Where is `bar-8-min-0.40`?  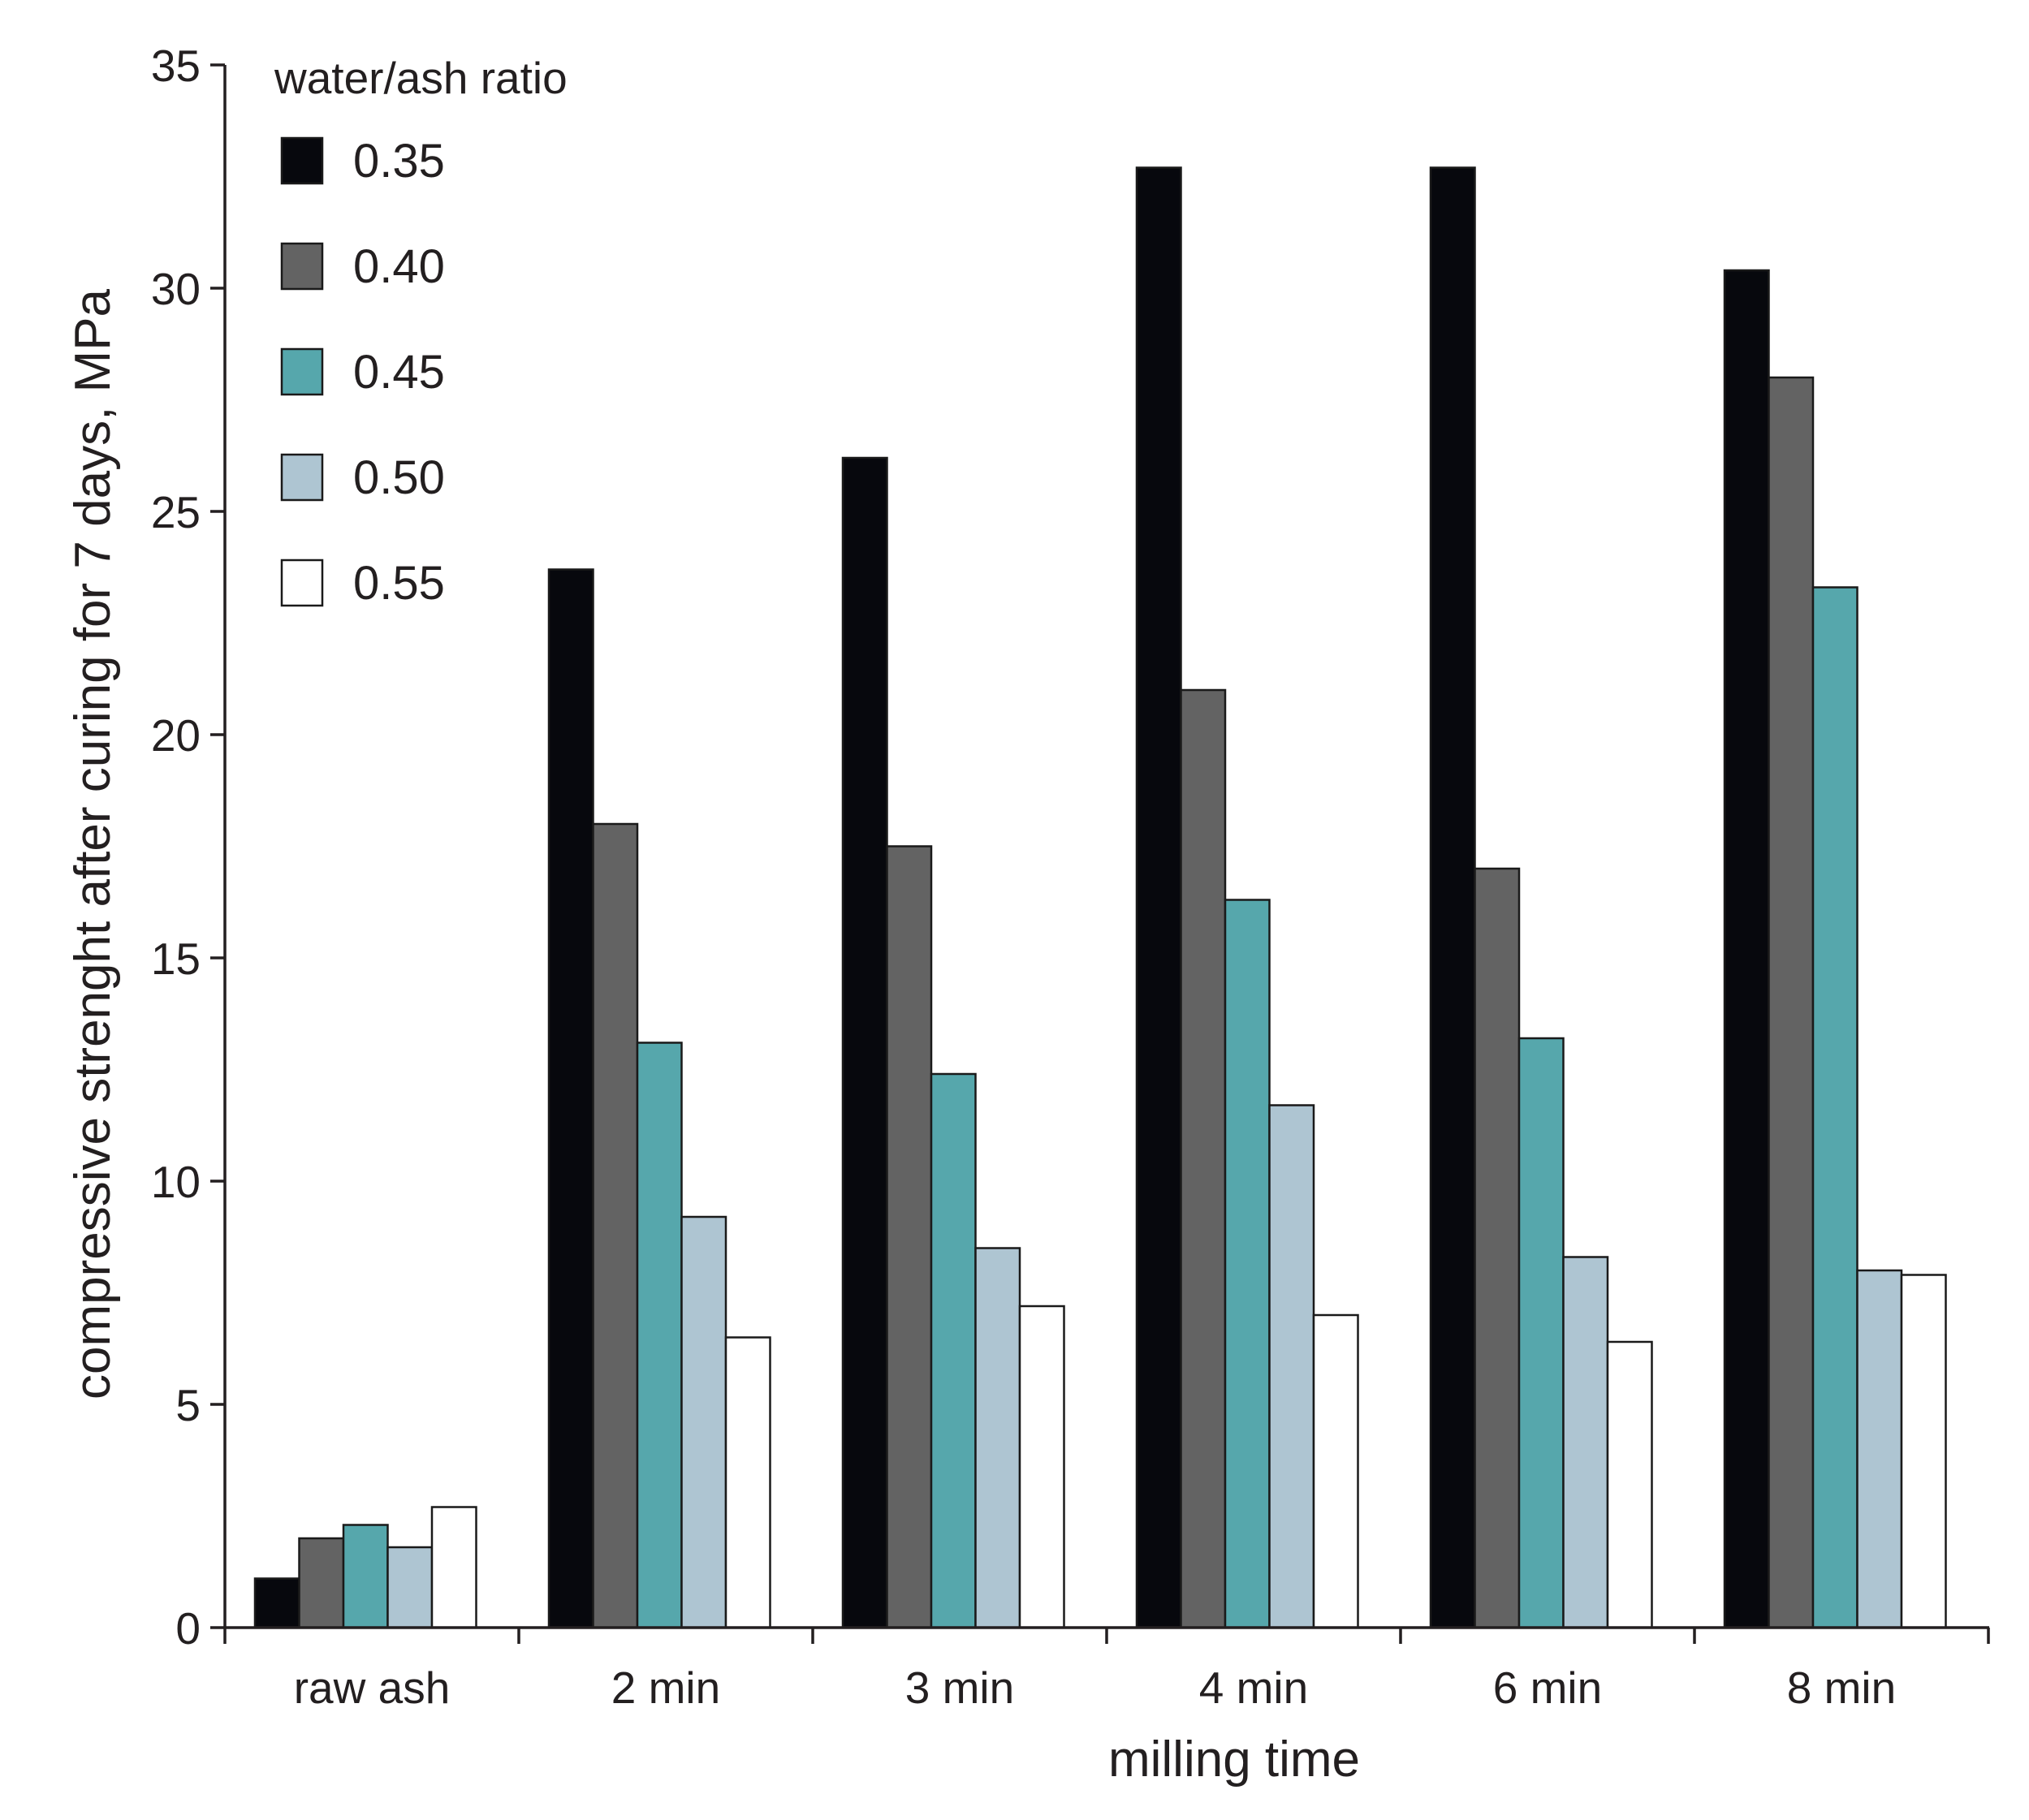 bar-8-min-0.40 is located at coordinates (1791, 1002).